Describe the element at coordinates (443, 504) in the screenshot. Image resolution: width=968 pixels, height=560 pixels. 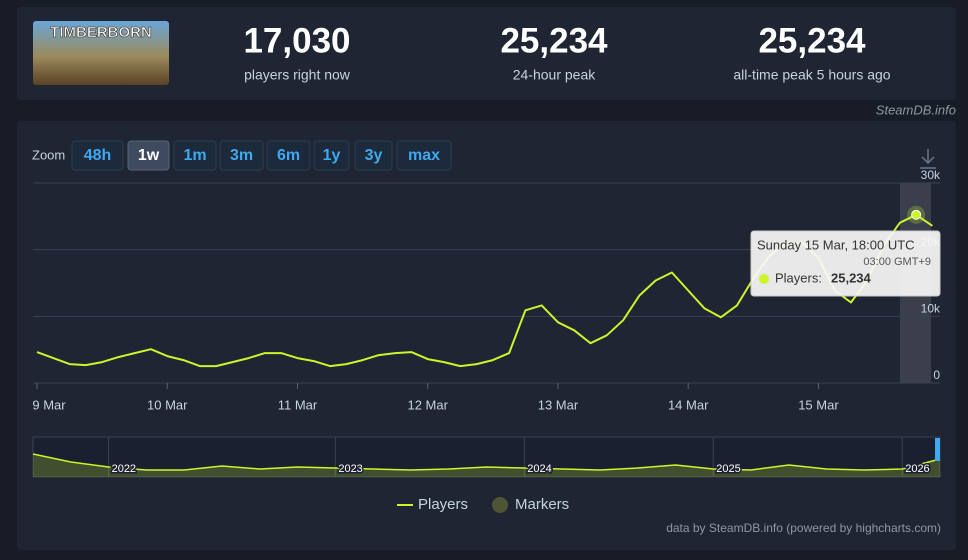
I see `legend-label: Players` at that location.